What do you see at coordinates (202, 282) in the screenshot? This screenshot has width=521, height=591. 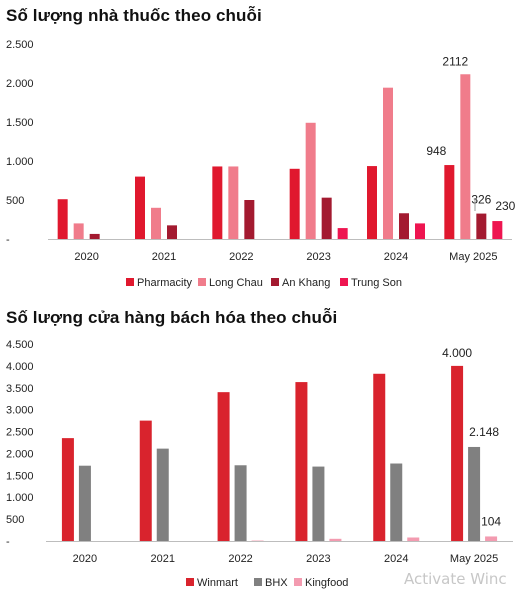 I see `legend-swatch-long-chau` at bounding box center [202, 282].